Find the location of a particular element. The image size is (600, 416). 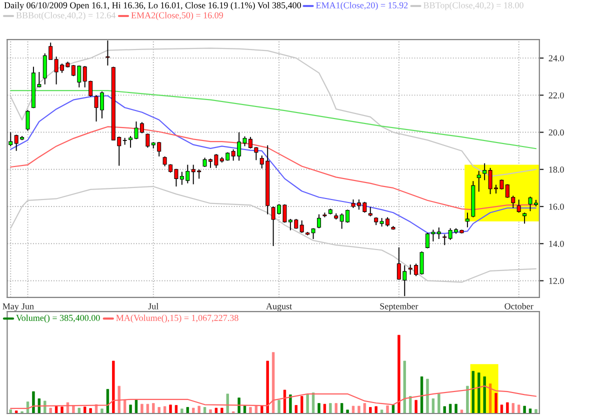

x-tick-label: September is located at coordinates (399, 307).